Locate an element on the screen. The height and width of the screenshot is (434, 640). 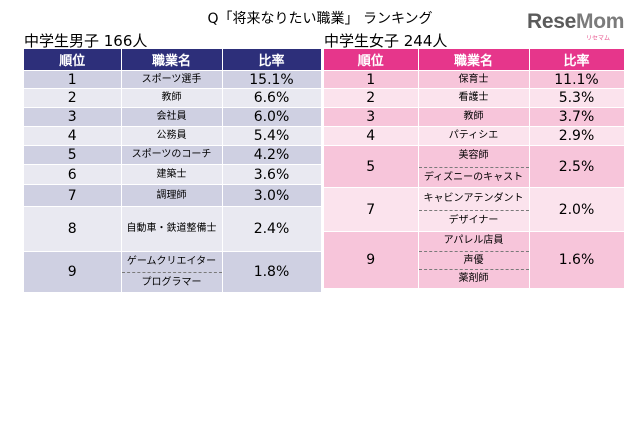
girls-header-job: 職業名 is located at coordinates (474, 60).